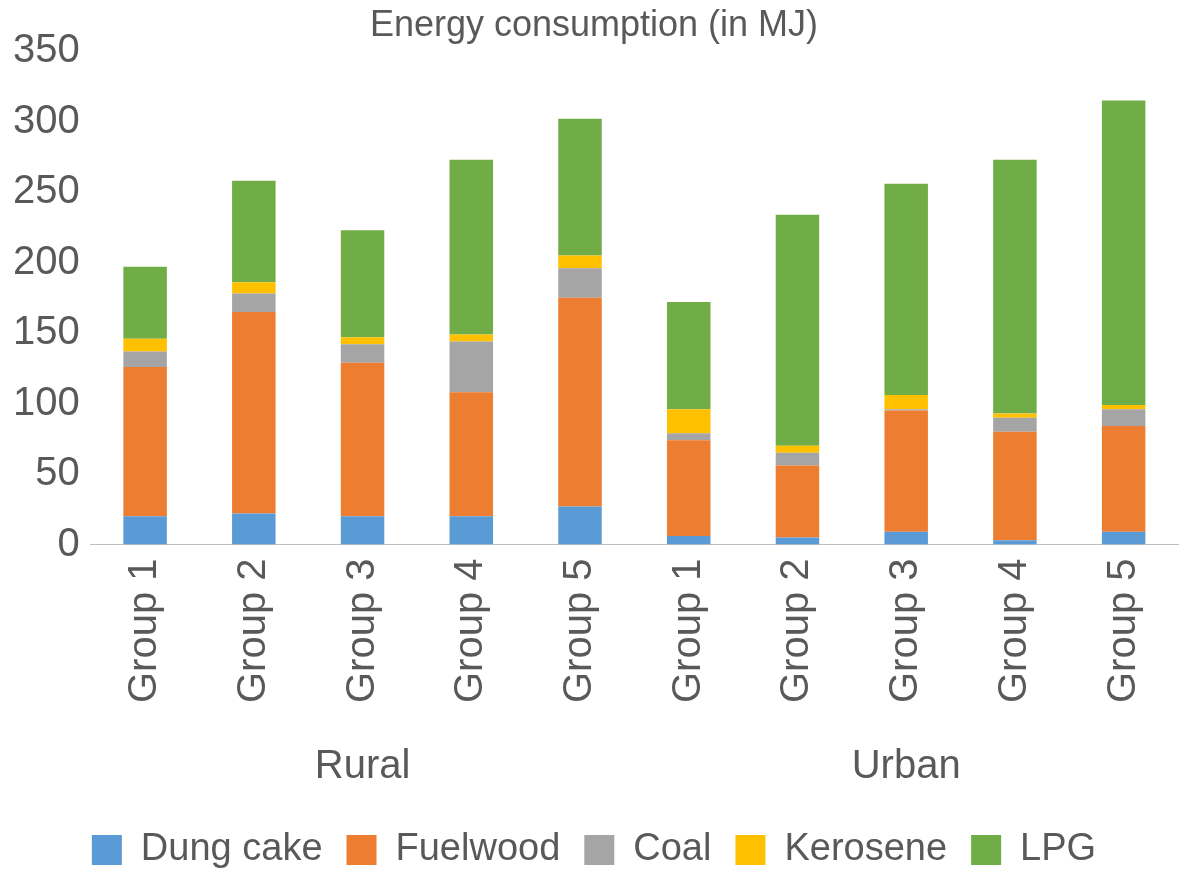  I want to click on y-tick-label: 200, so click(46, 259).